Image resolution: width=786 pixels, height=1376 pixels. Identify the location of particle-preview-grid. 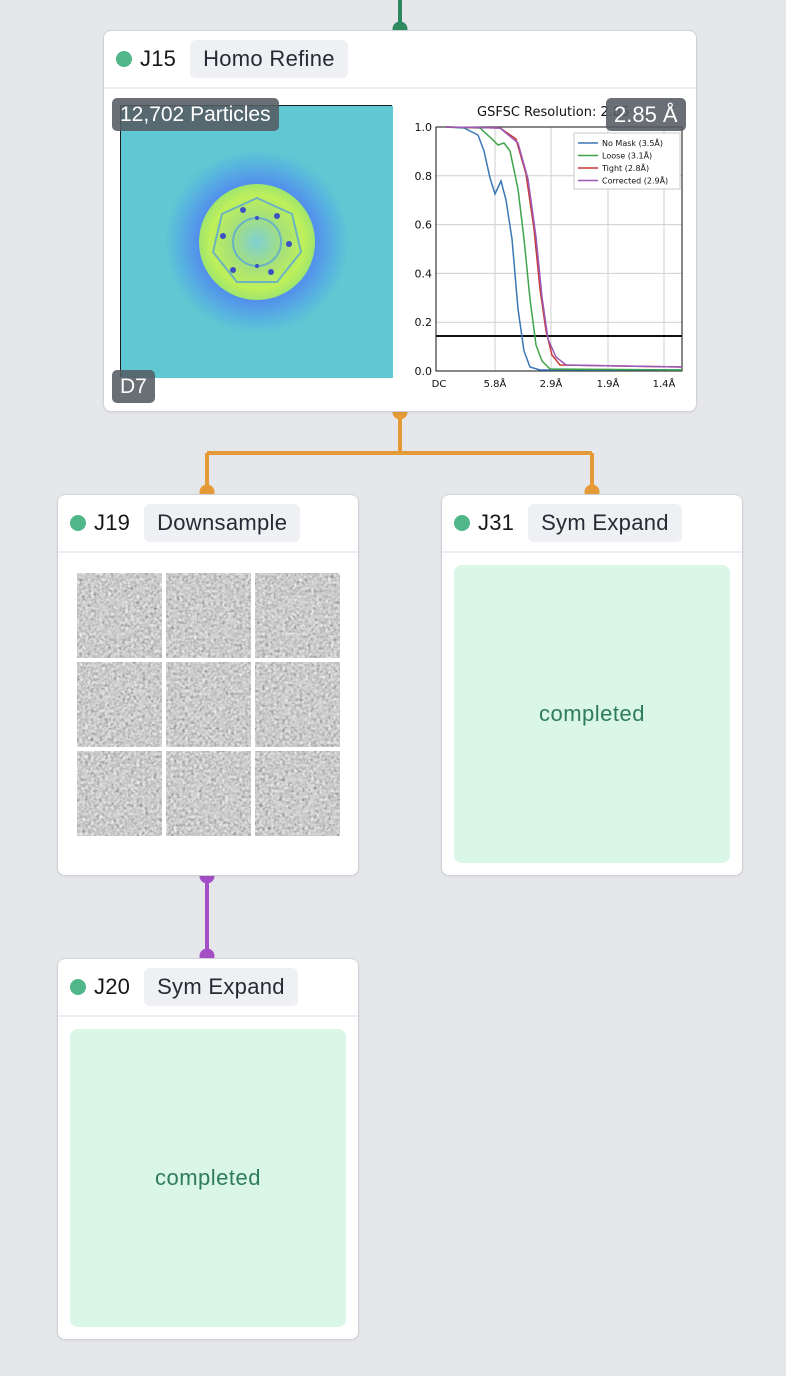
(209, 705).